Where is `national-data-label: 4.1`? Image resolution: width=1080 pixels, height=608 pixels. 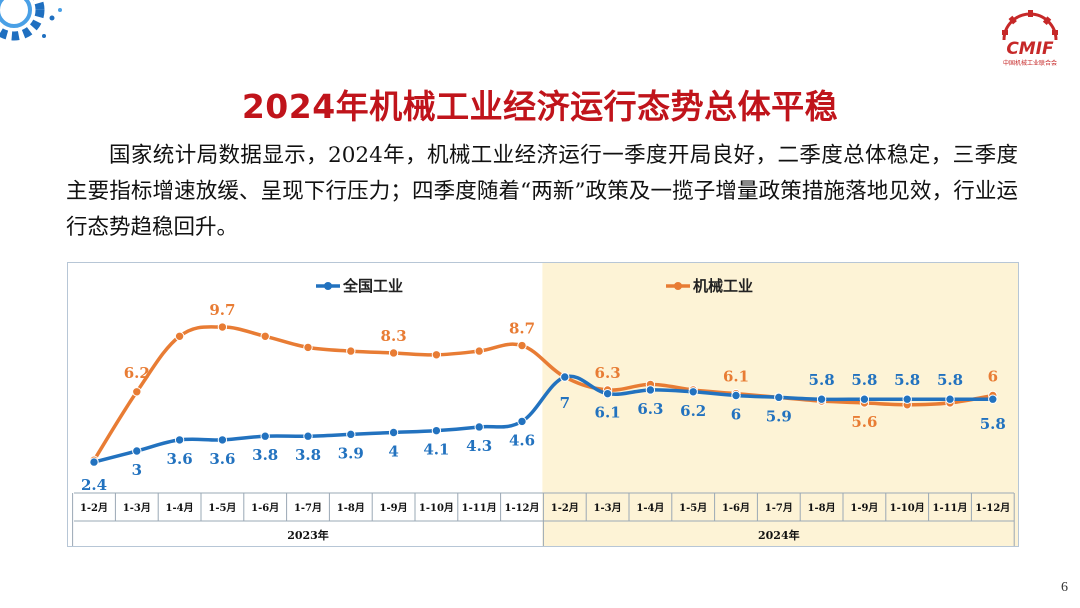 national-data-label: 4.1 is located at coordinates (436, 450).